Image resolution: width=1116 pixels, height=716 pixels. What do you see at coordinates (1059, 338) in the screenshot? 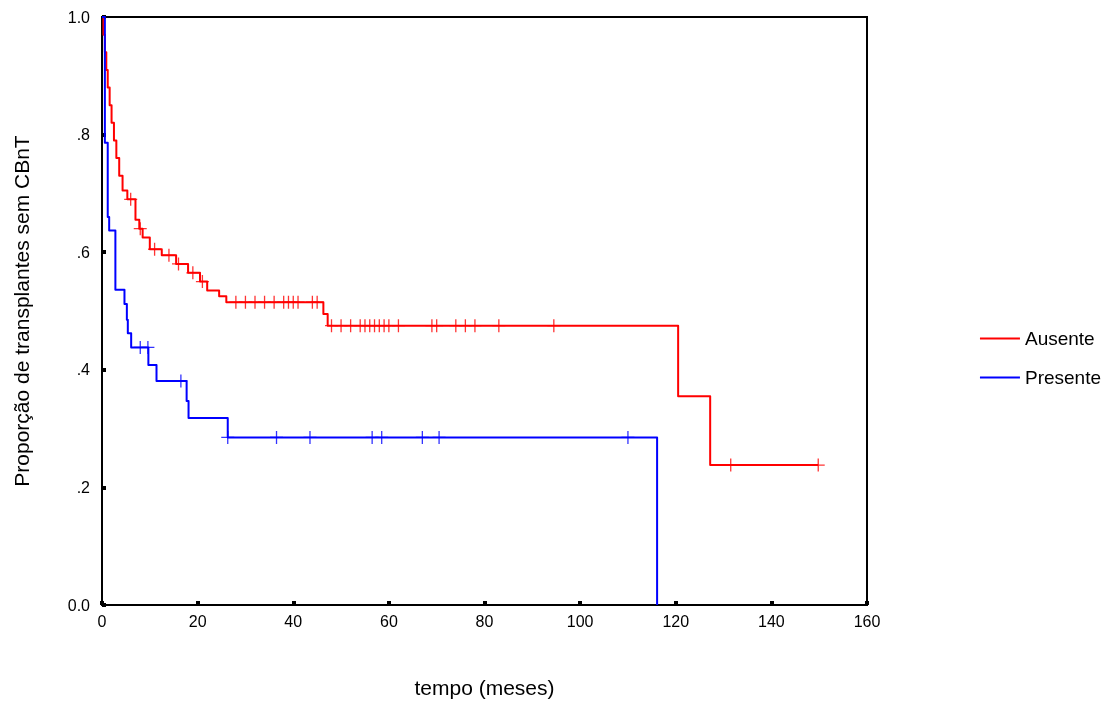
I see `legend-label: Ausente` at bounding box center [1059, 338].